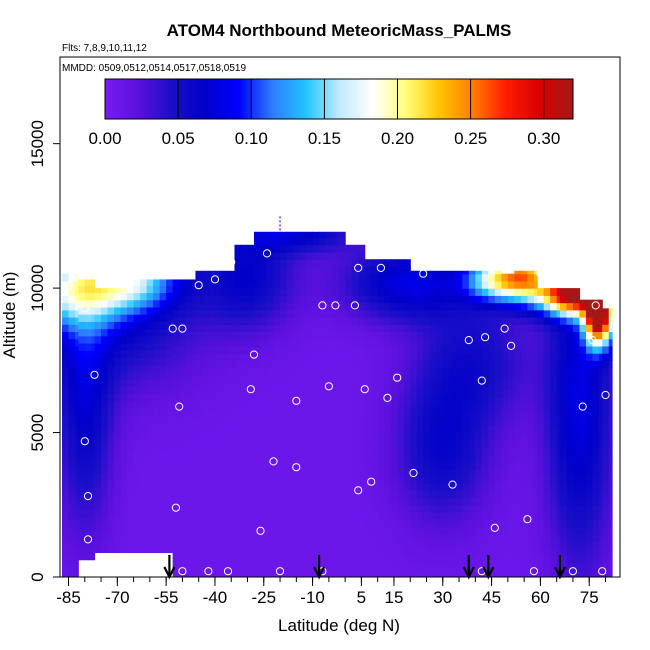 This screenshot has width=650, height=650. Describe the element at coordinates (589, 597) in the screenshot. I see `x-tick-label: 75` at that location.